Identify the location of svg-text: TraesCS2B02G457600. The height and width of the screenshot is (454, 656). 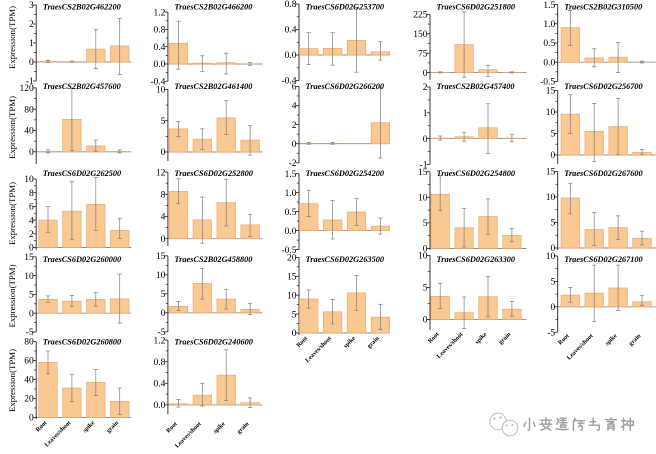
(82, 86).